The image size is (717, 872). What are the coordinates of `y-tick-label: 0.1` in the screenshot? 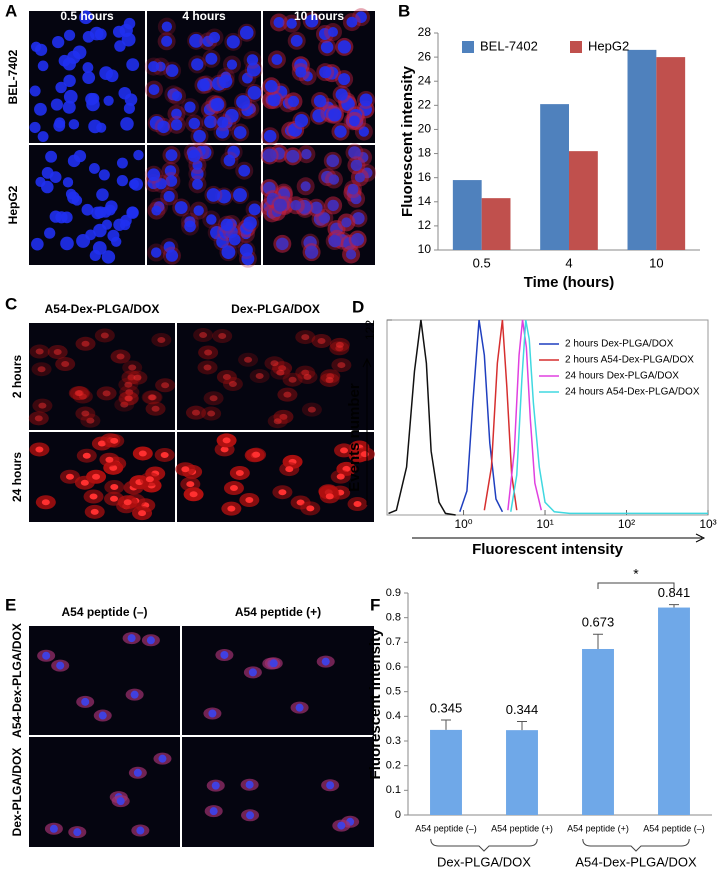 It's located at (393, 790).